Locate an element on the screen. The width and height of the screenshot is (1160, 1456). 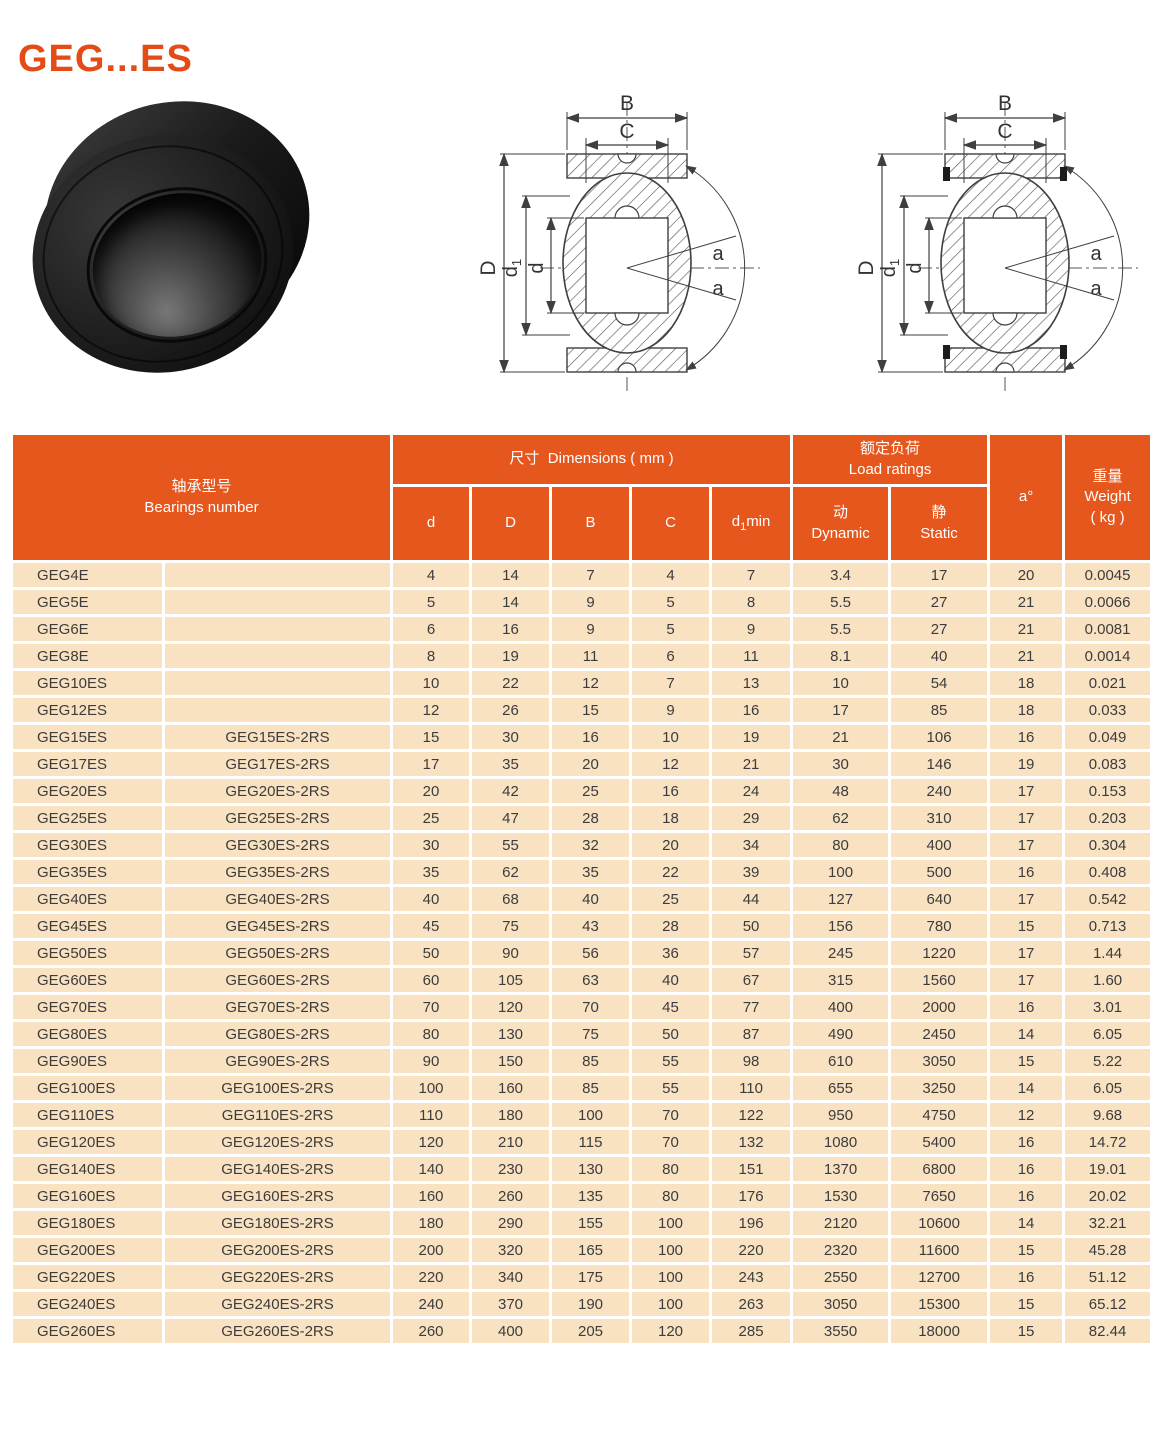
cell-B: 32 is located at coordinates (591, 845).